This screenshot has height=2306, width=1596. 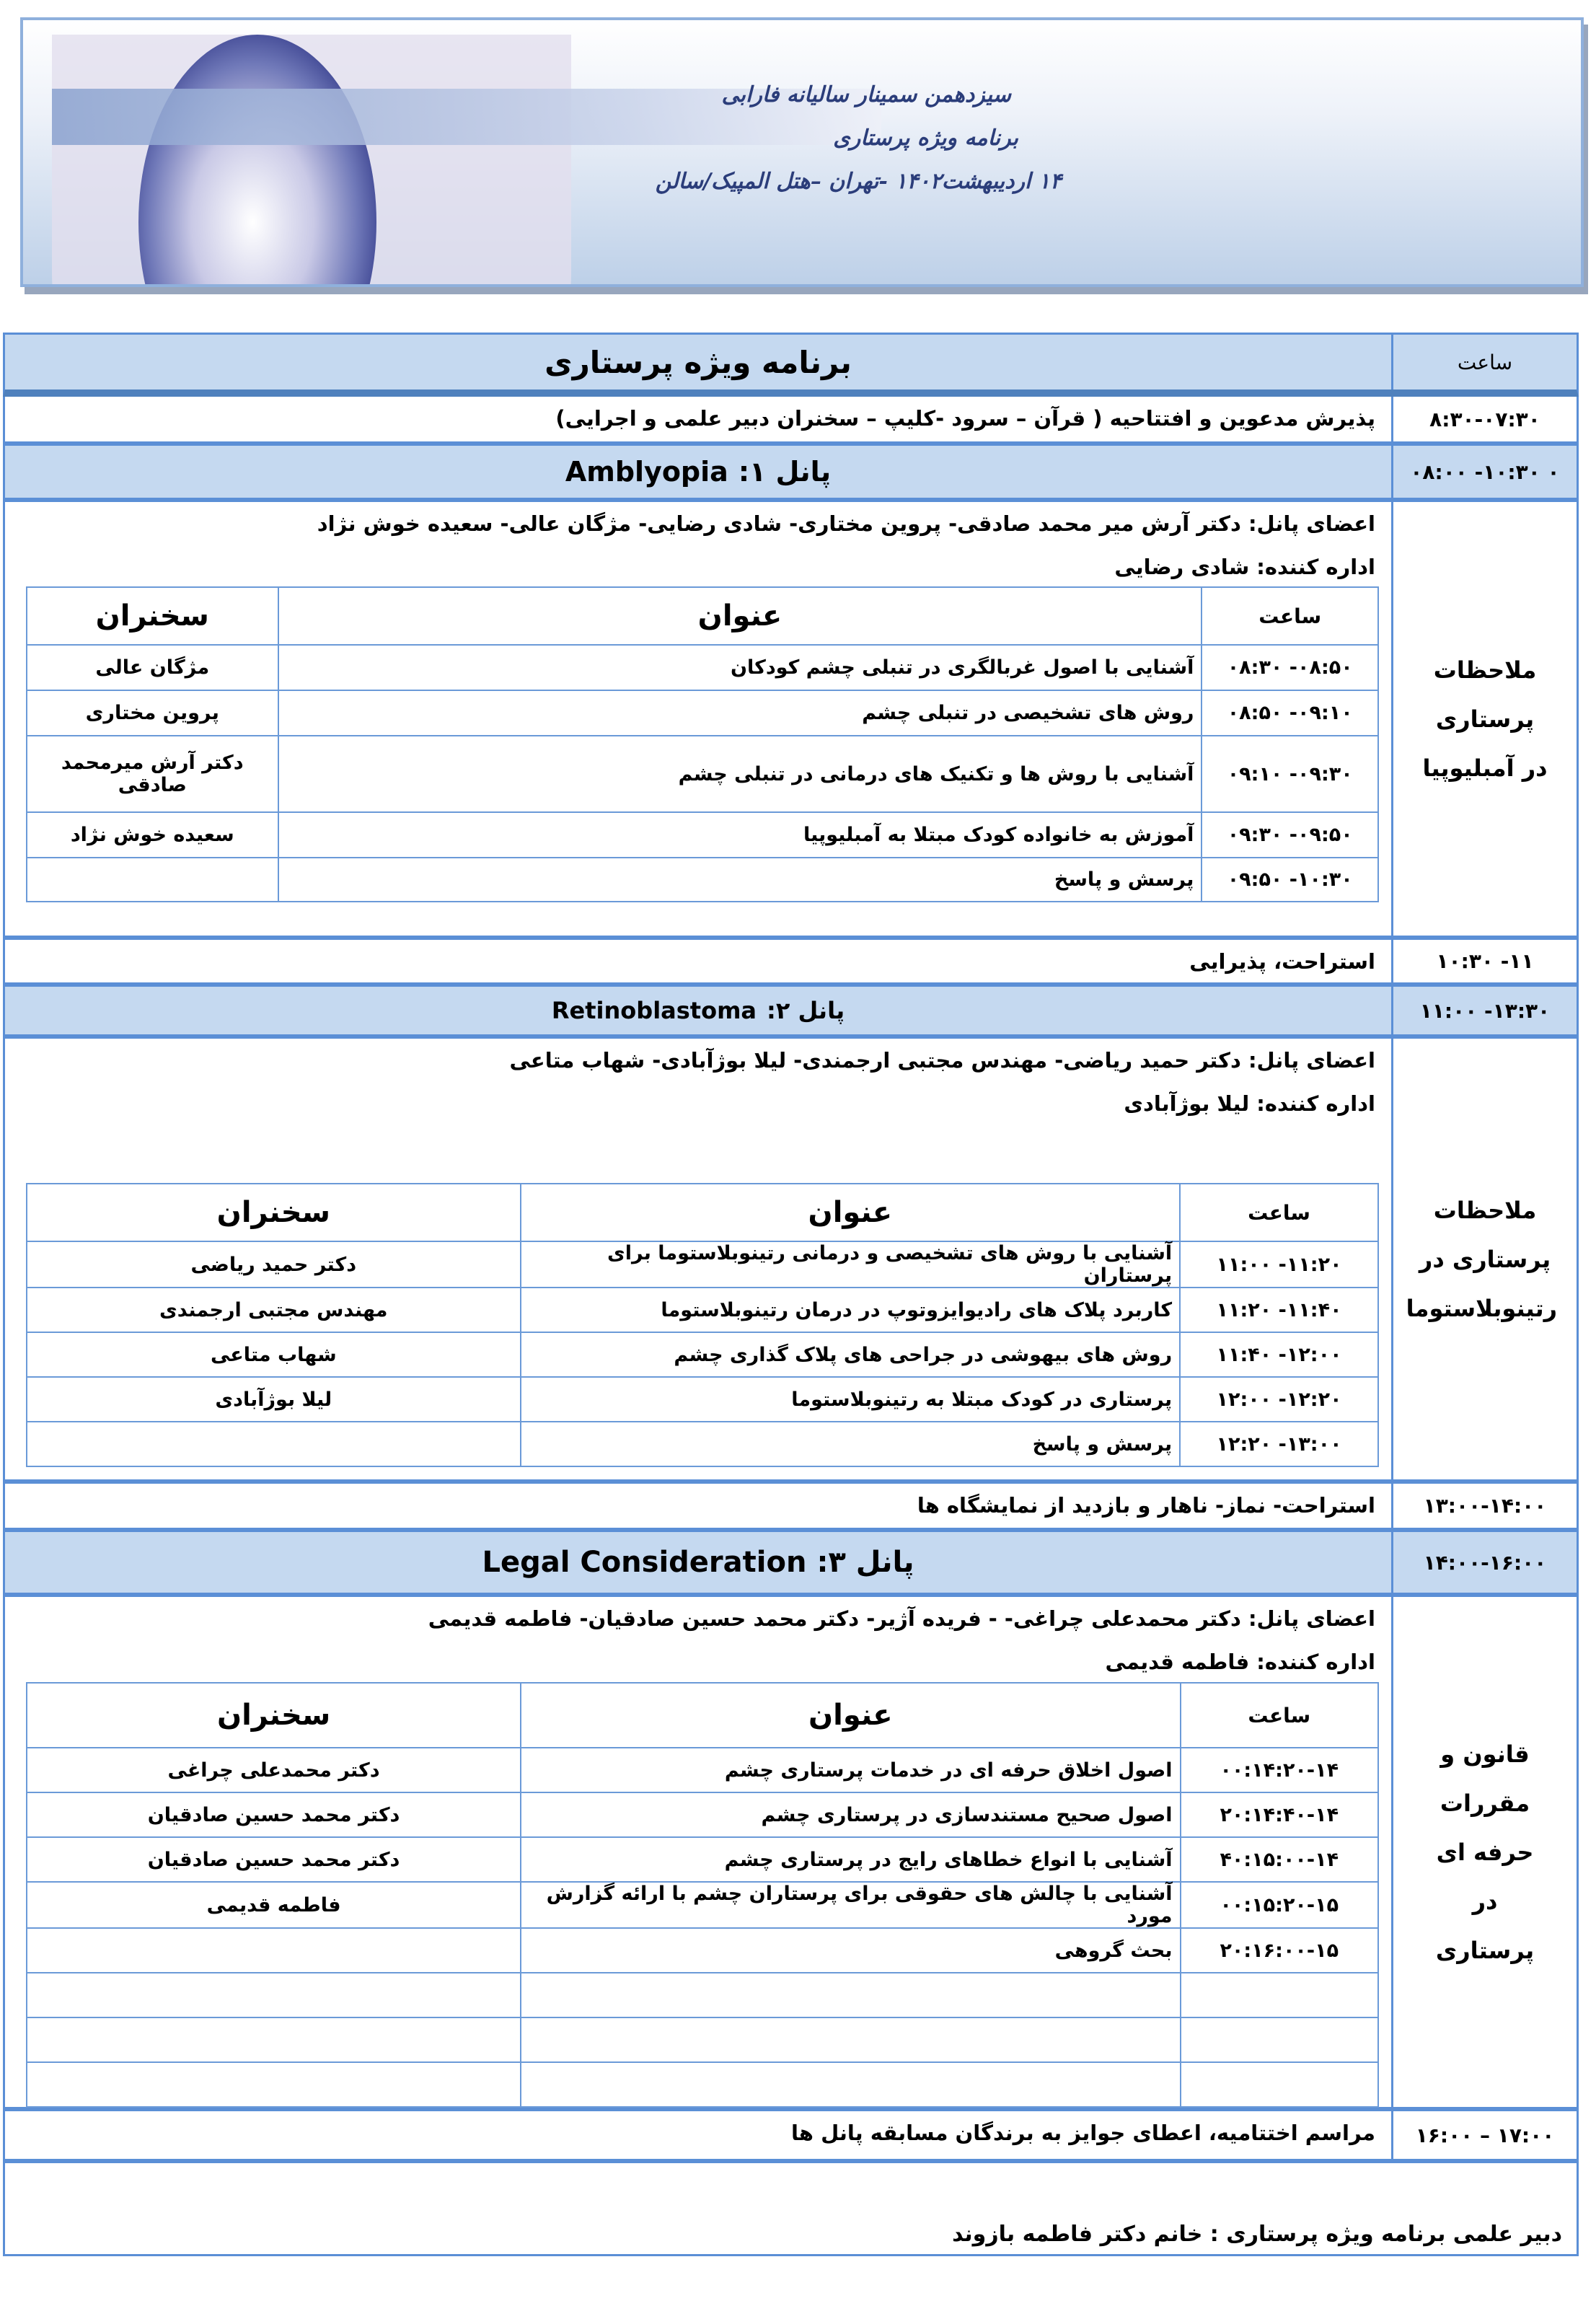 I want to click on cell-title: آموزش به خانواده کودک مبتلا به آمبلیوپیا, so click(x=740, y=834).